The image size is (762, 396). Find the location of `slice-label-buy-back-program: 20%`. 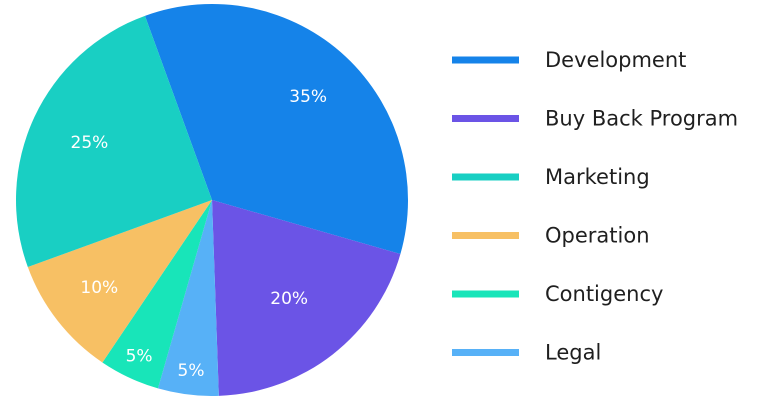

slice-label-buy-back-program: 20% is located at coordinates (289, 299).